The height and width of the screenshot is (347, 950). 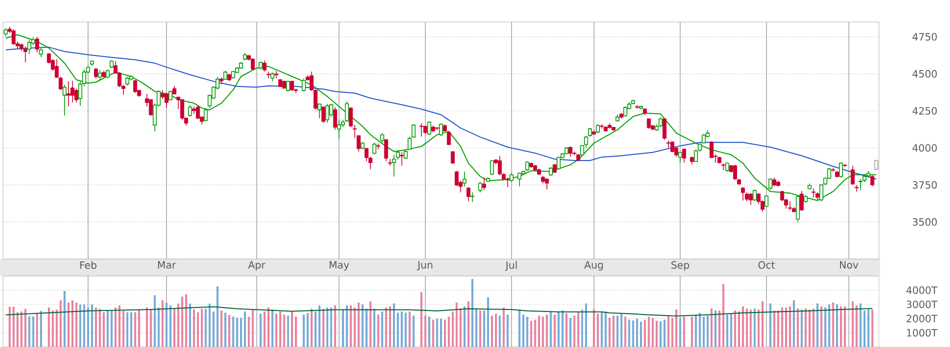 What do you see at coordinates (922, 318) in the screenshot?
I see `y-tick-label: 2000T` at bounding box center [922, 318].